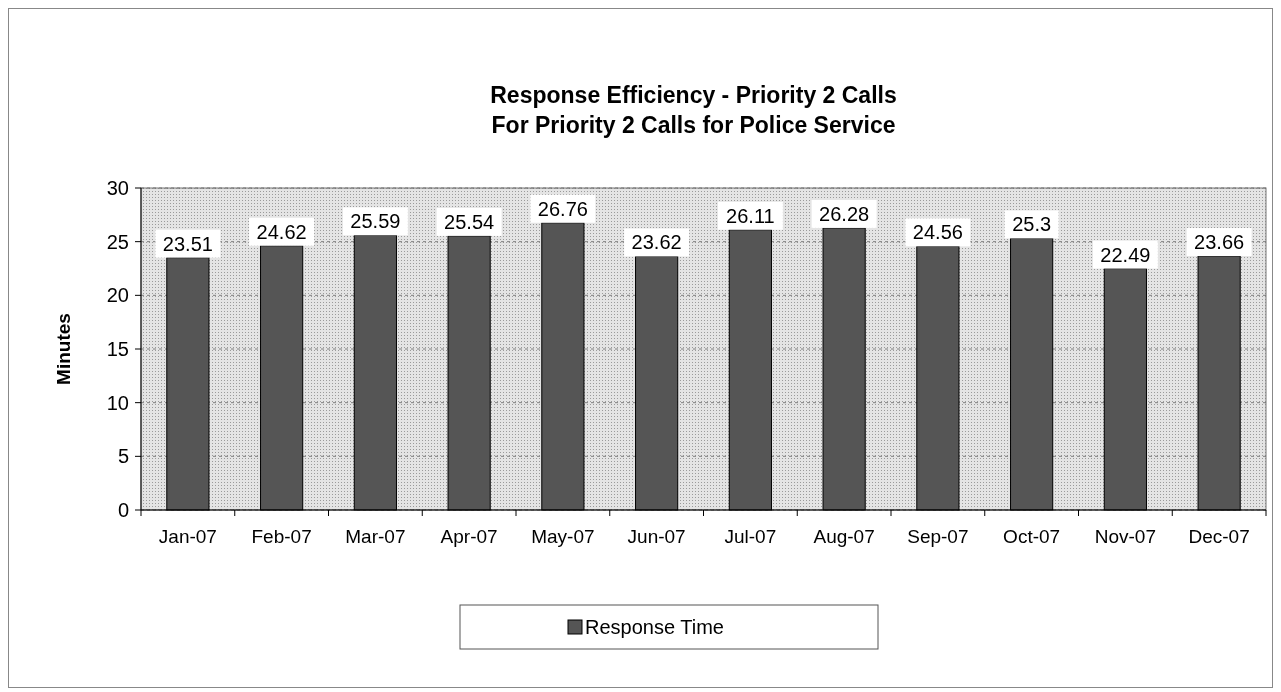  What do you see at coordinates (117, 295) in the screenshot?
I see `y-tick-label: 20` at bounding box center [117, 295].